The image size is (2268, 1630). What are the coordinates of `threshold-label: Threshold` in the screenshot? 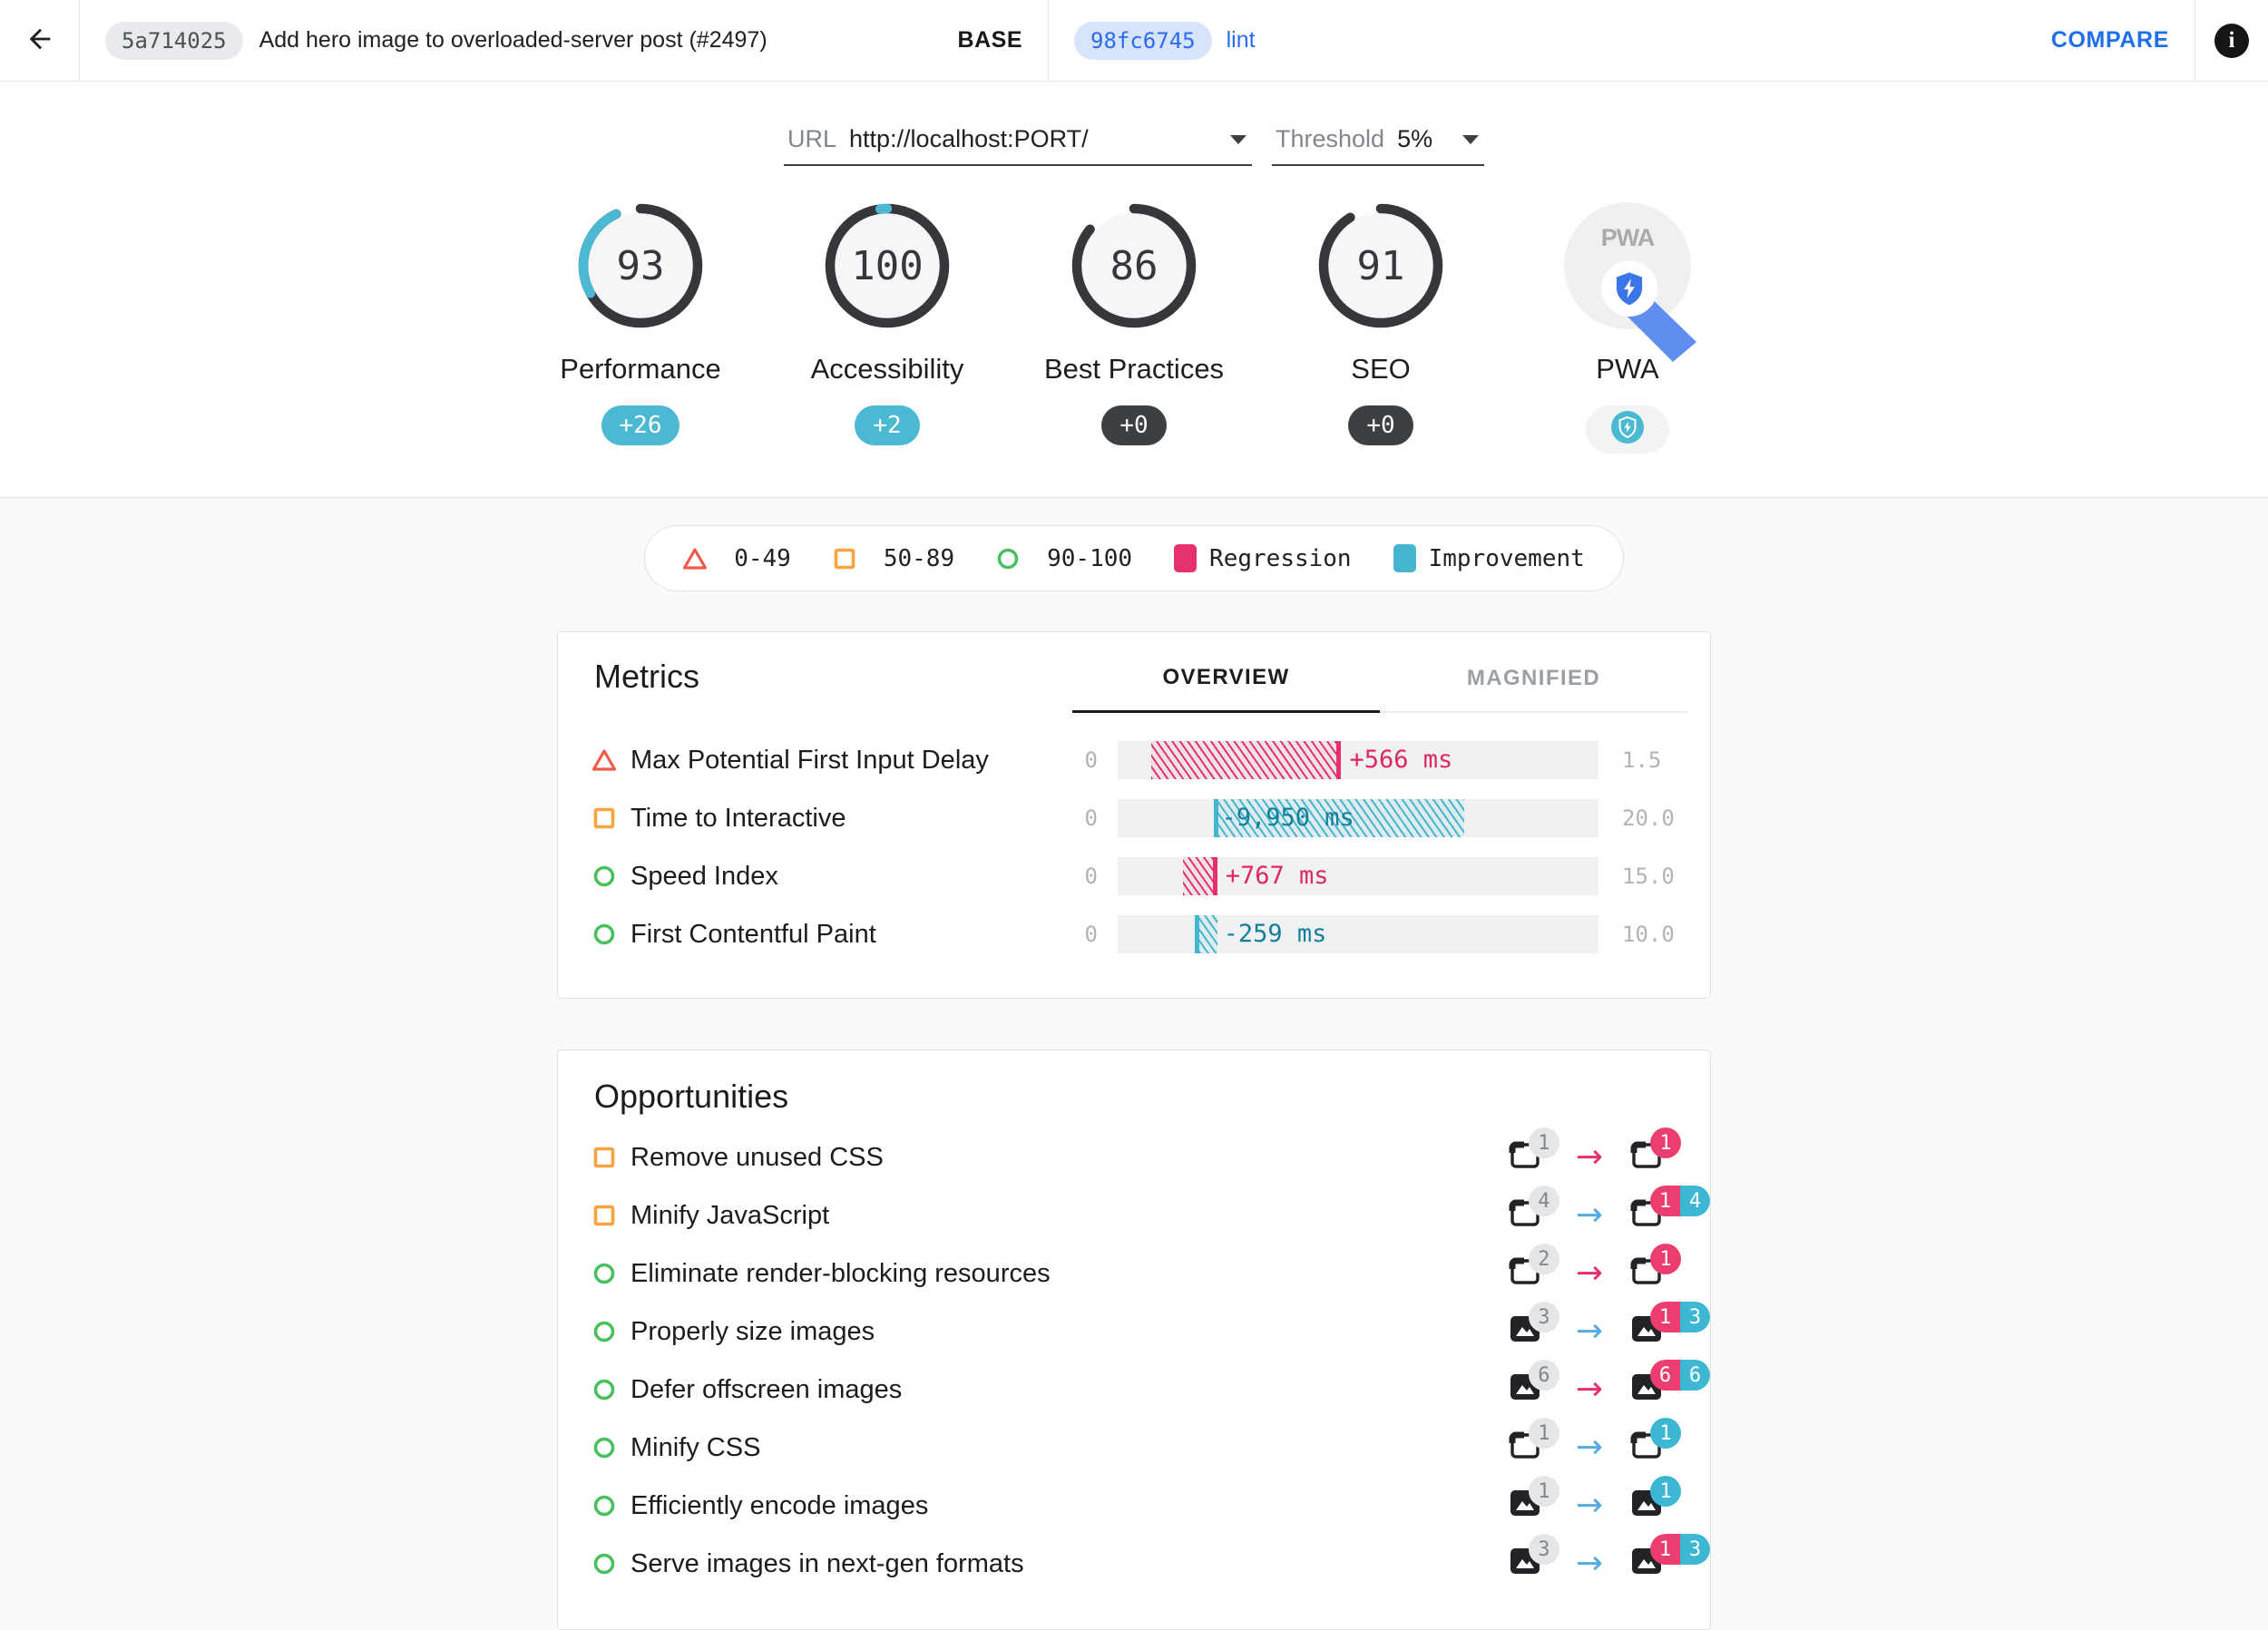 It's located at (1331, 139).